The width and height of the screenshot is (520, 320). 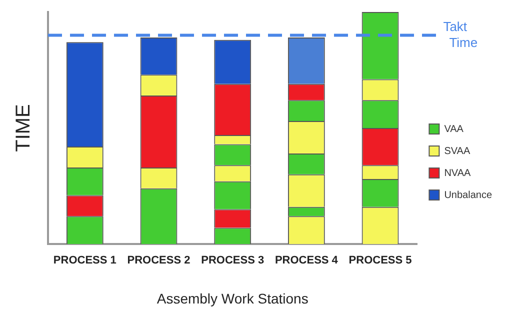 What do you see at coordinates (84, 260) in the screenshot?
I see `x-tick-label: PROCESS 1` at bounding box center [84, 260].